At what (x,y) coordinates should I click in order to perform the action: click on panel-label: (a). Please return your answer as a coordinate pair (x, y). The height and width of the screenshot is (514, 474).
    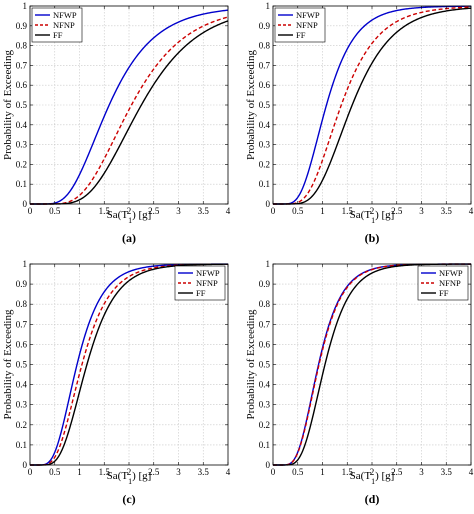
    Looking at the image, I should click on (129, 238).